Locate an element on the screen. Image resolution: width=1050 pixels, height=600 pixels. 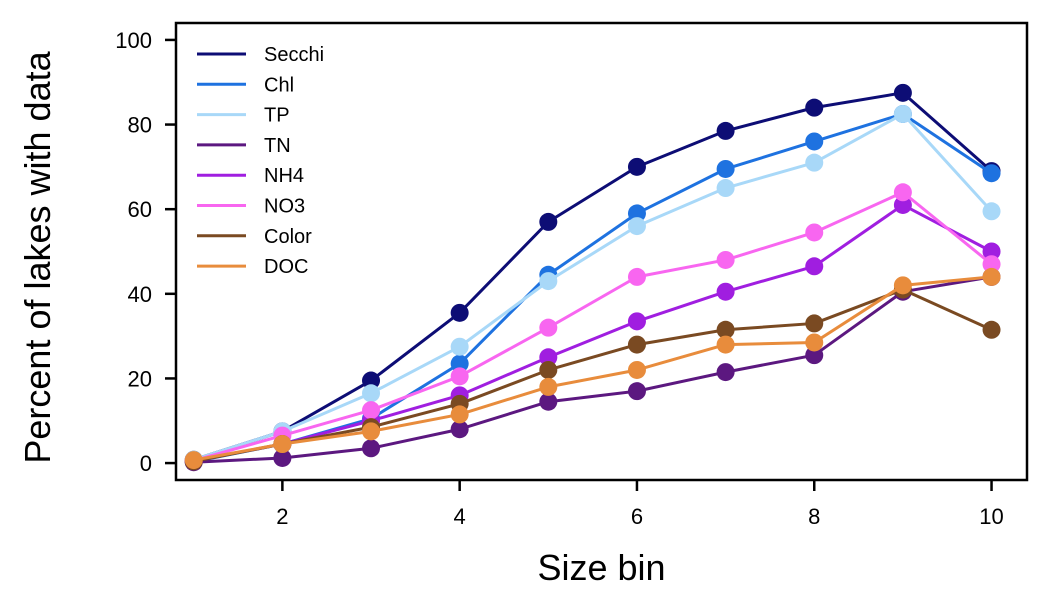
legend-label: Color is located at coordinates (288, 237).